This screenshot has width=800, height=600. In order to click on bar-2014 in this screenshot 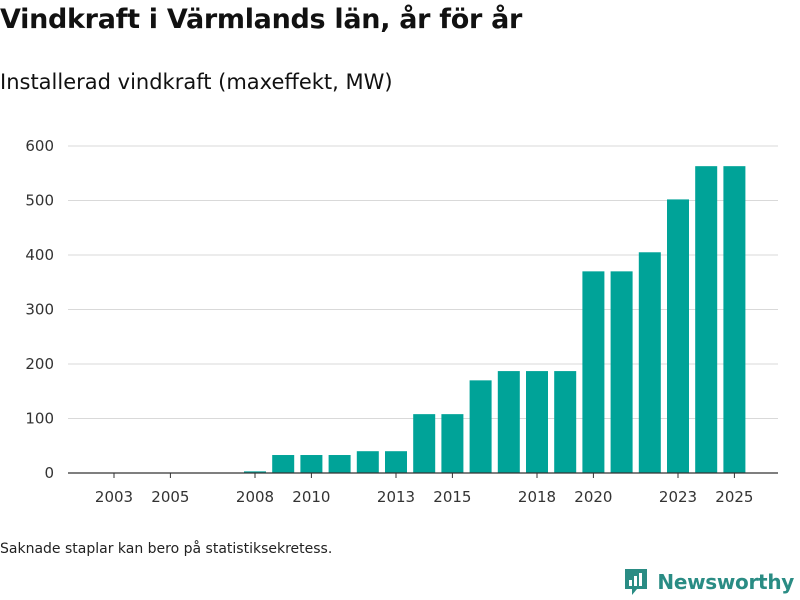, I will do `click(424, 443)`.